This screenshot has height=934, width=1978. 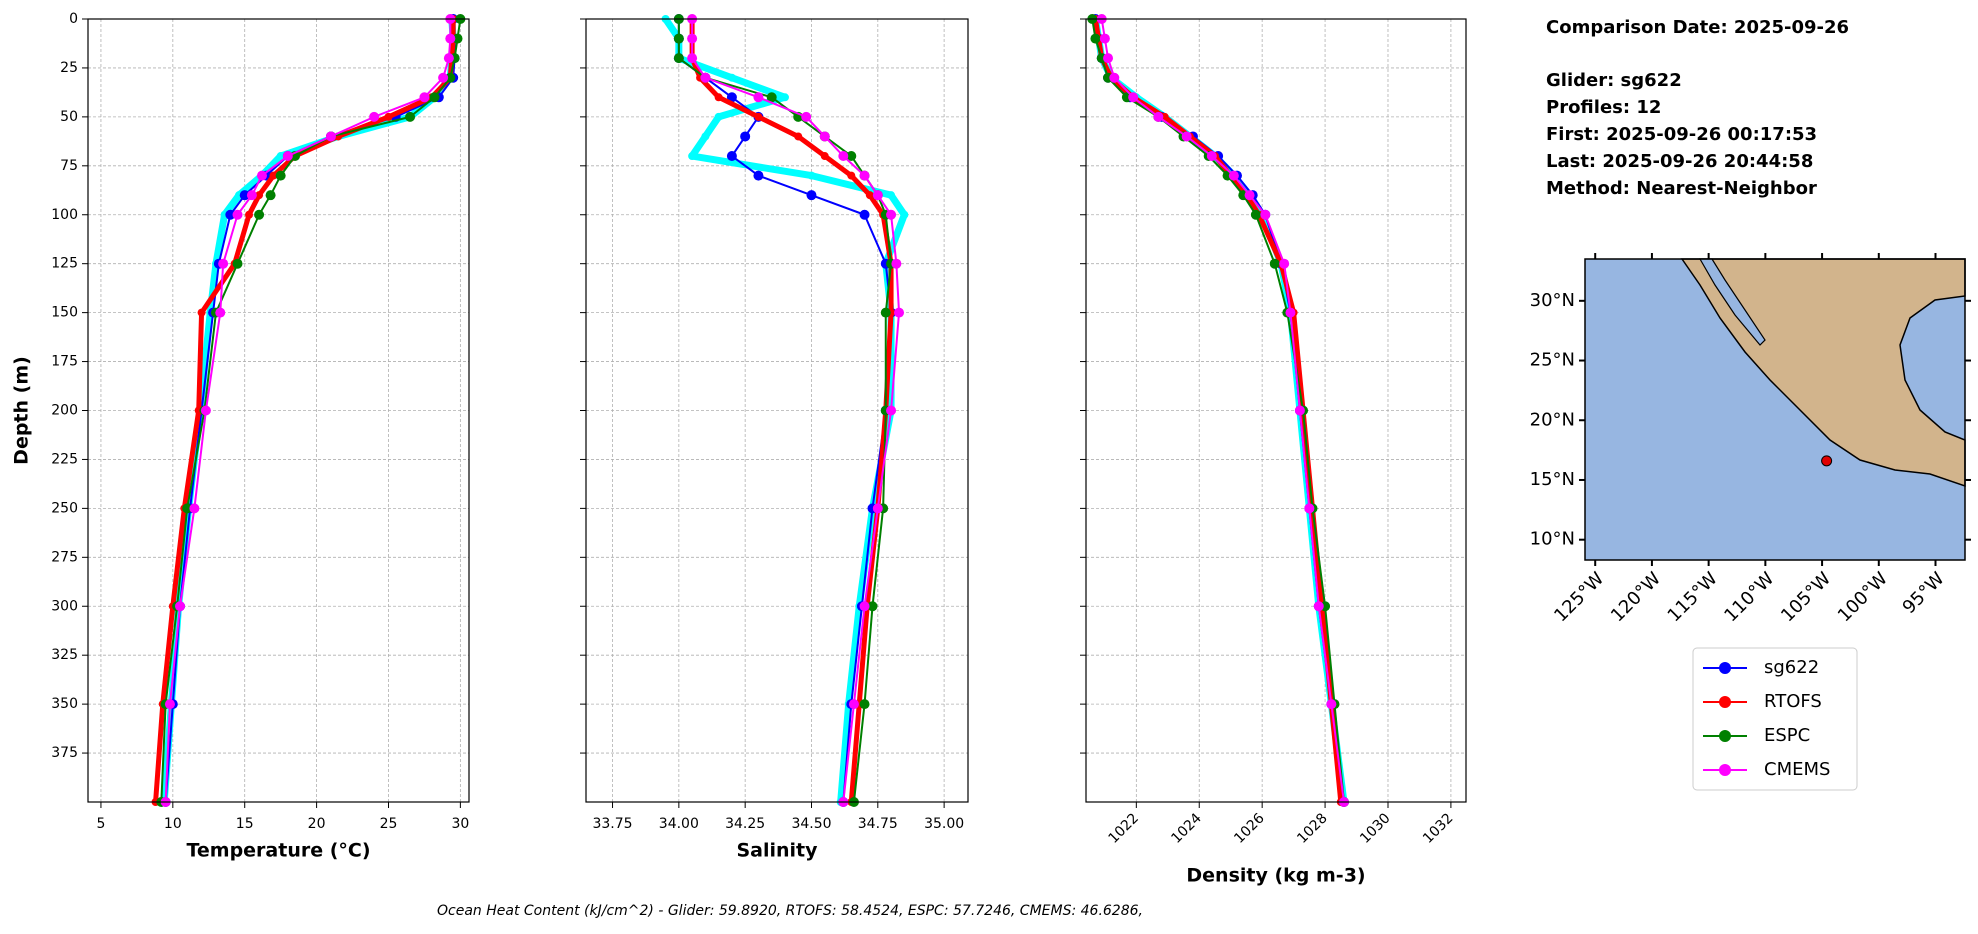 What do you see at coordinates (64, 606) in the screenshot?
I see `y-tick-label: 300` at bounding box center [64, 606].